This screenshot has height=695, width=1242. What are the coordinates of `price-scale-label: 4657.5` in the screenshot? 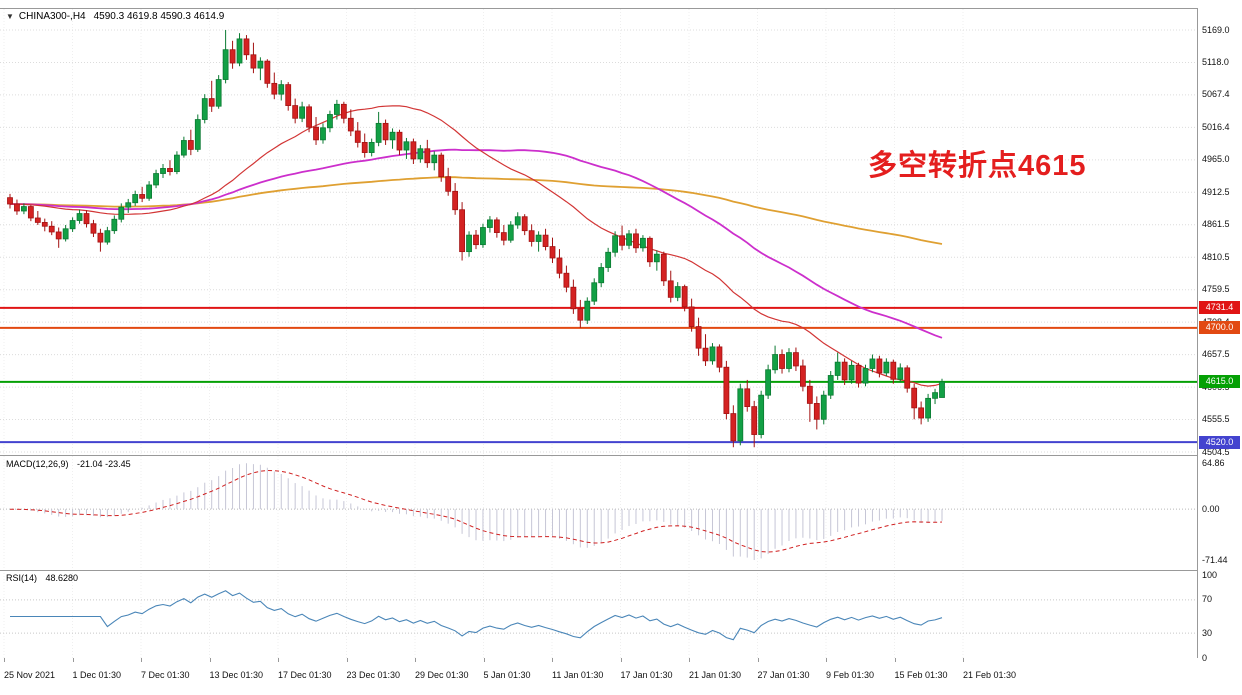 It's located at (1216, 354).